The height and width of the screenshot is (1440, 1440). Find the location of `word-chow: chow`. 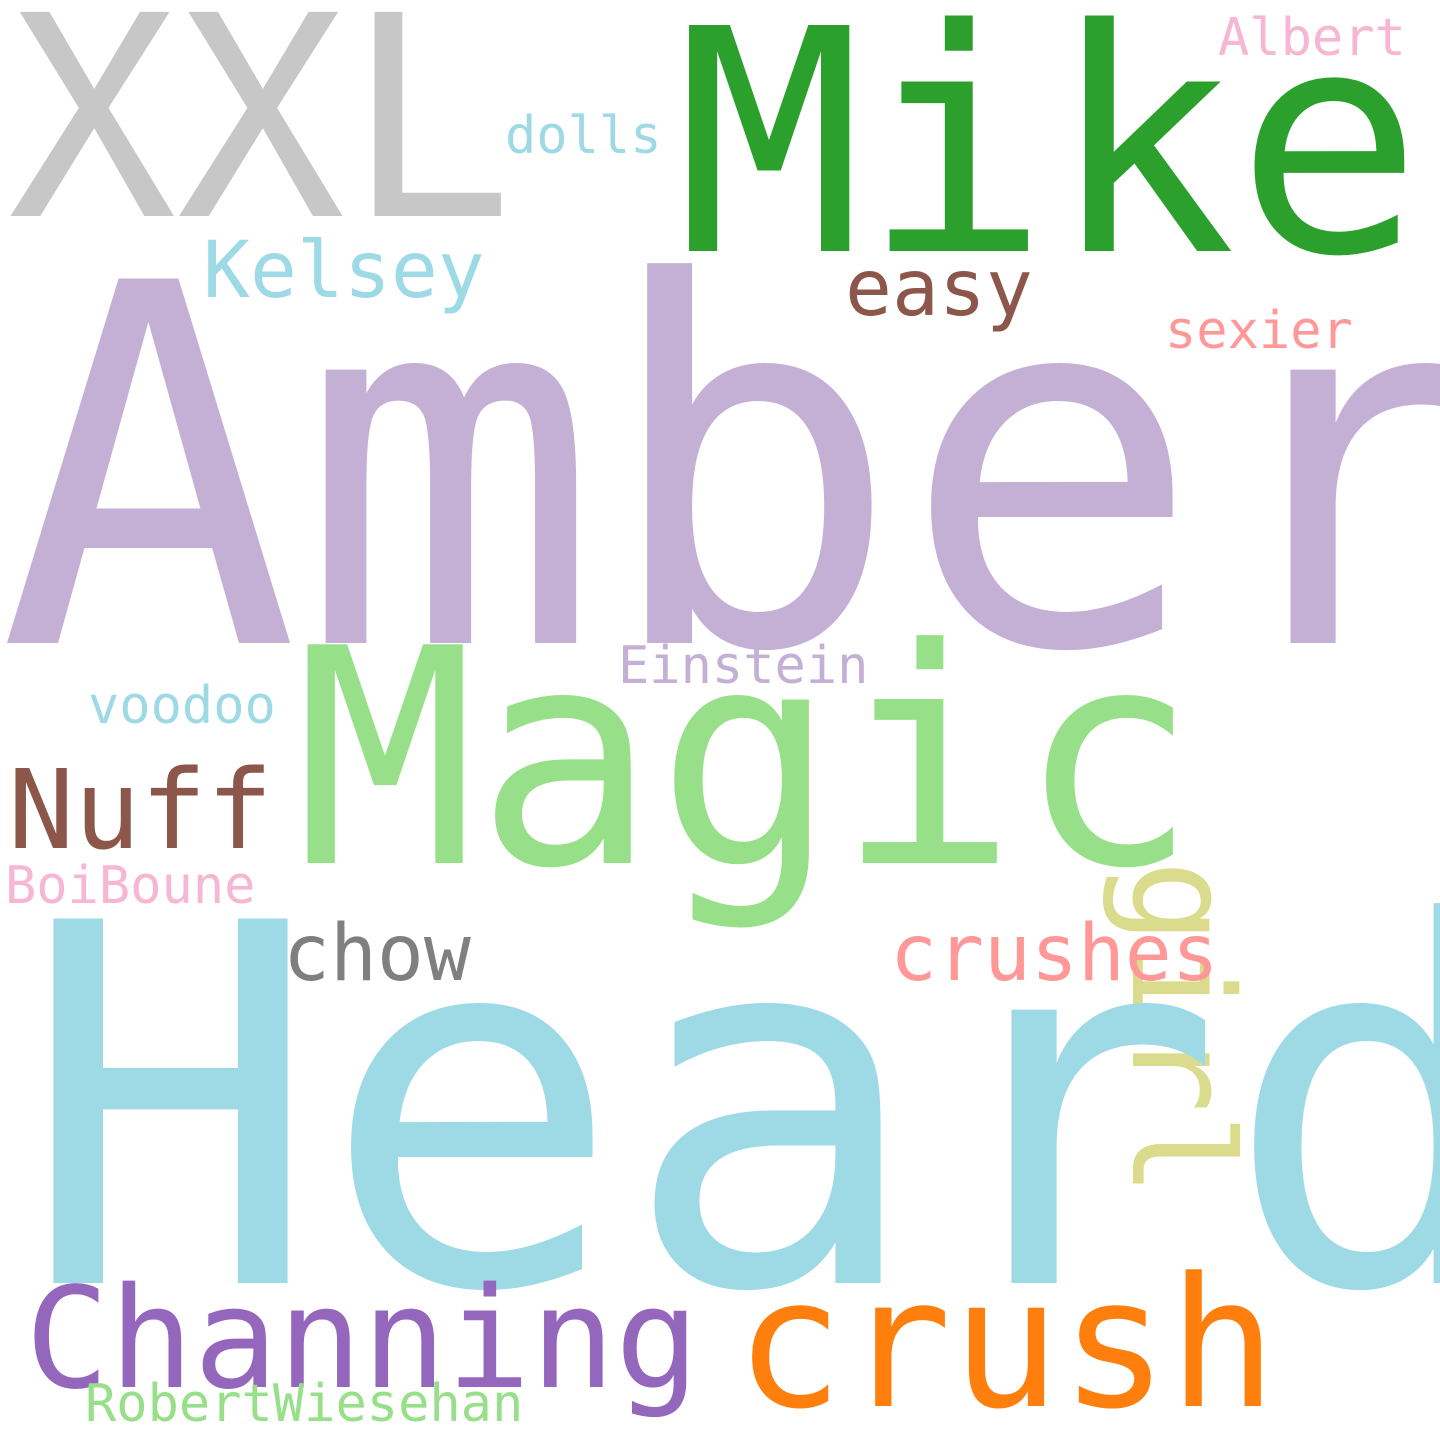

word-chow: chow is located at coordinates (377, 954).